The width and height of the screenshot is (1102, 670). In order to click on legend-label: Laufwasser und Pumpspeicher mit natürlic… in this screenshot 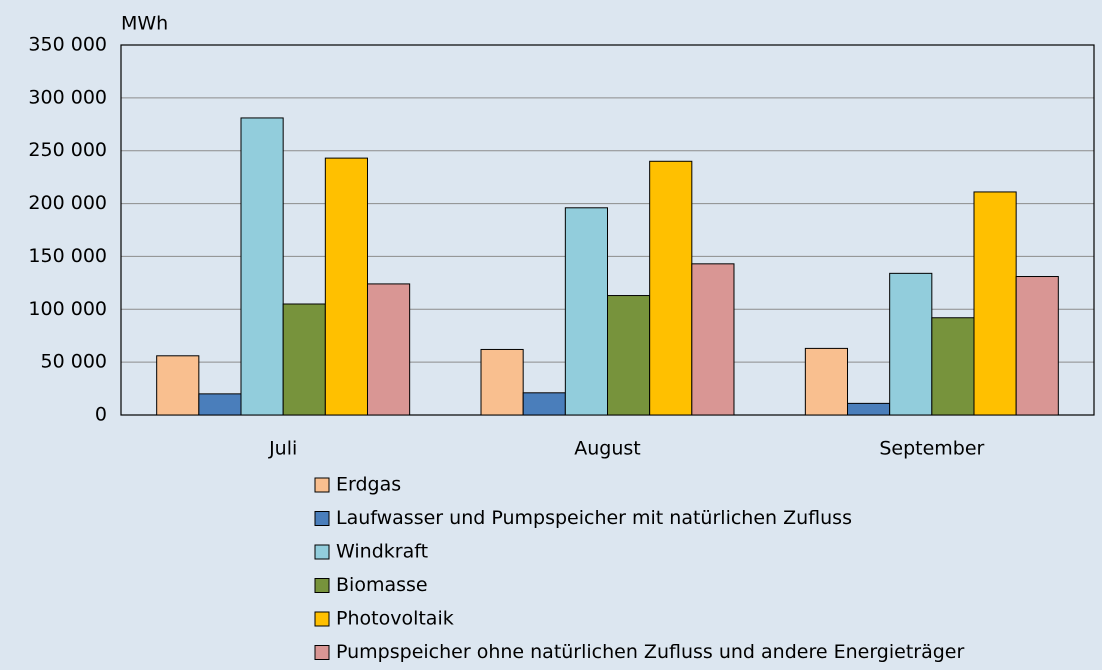, I will do `click(594, 518)`.